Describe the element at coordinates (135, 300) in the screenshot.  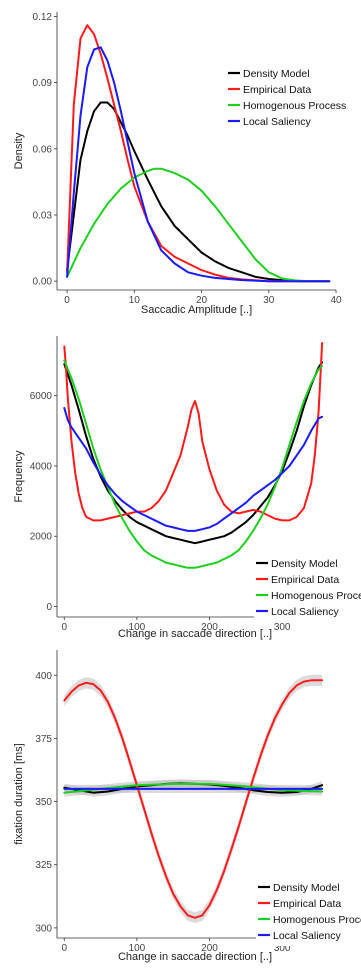
I see `x-tick-label: 10` at that location.